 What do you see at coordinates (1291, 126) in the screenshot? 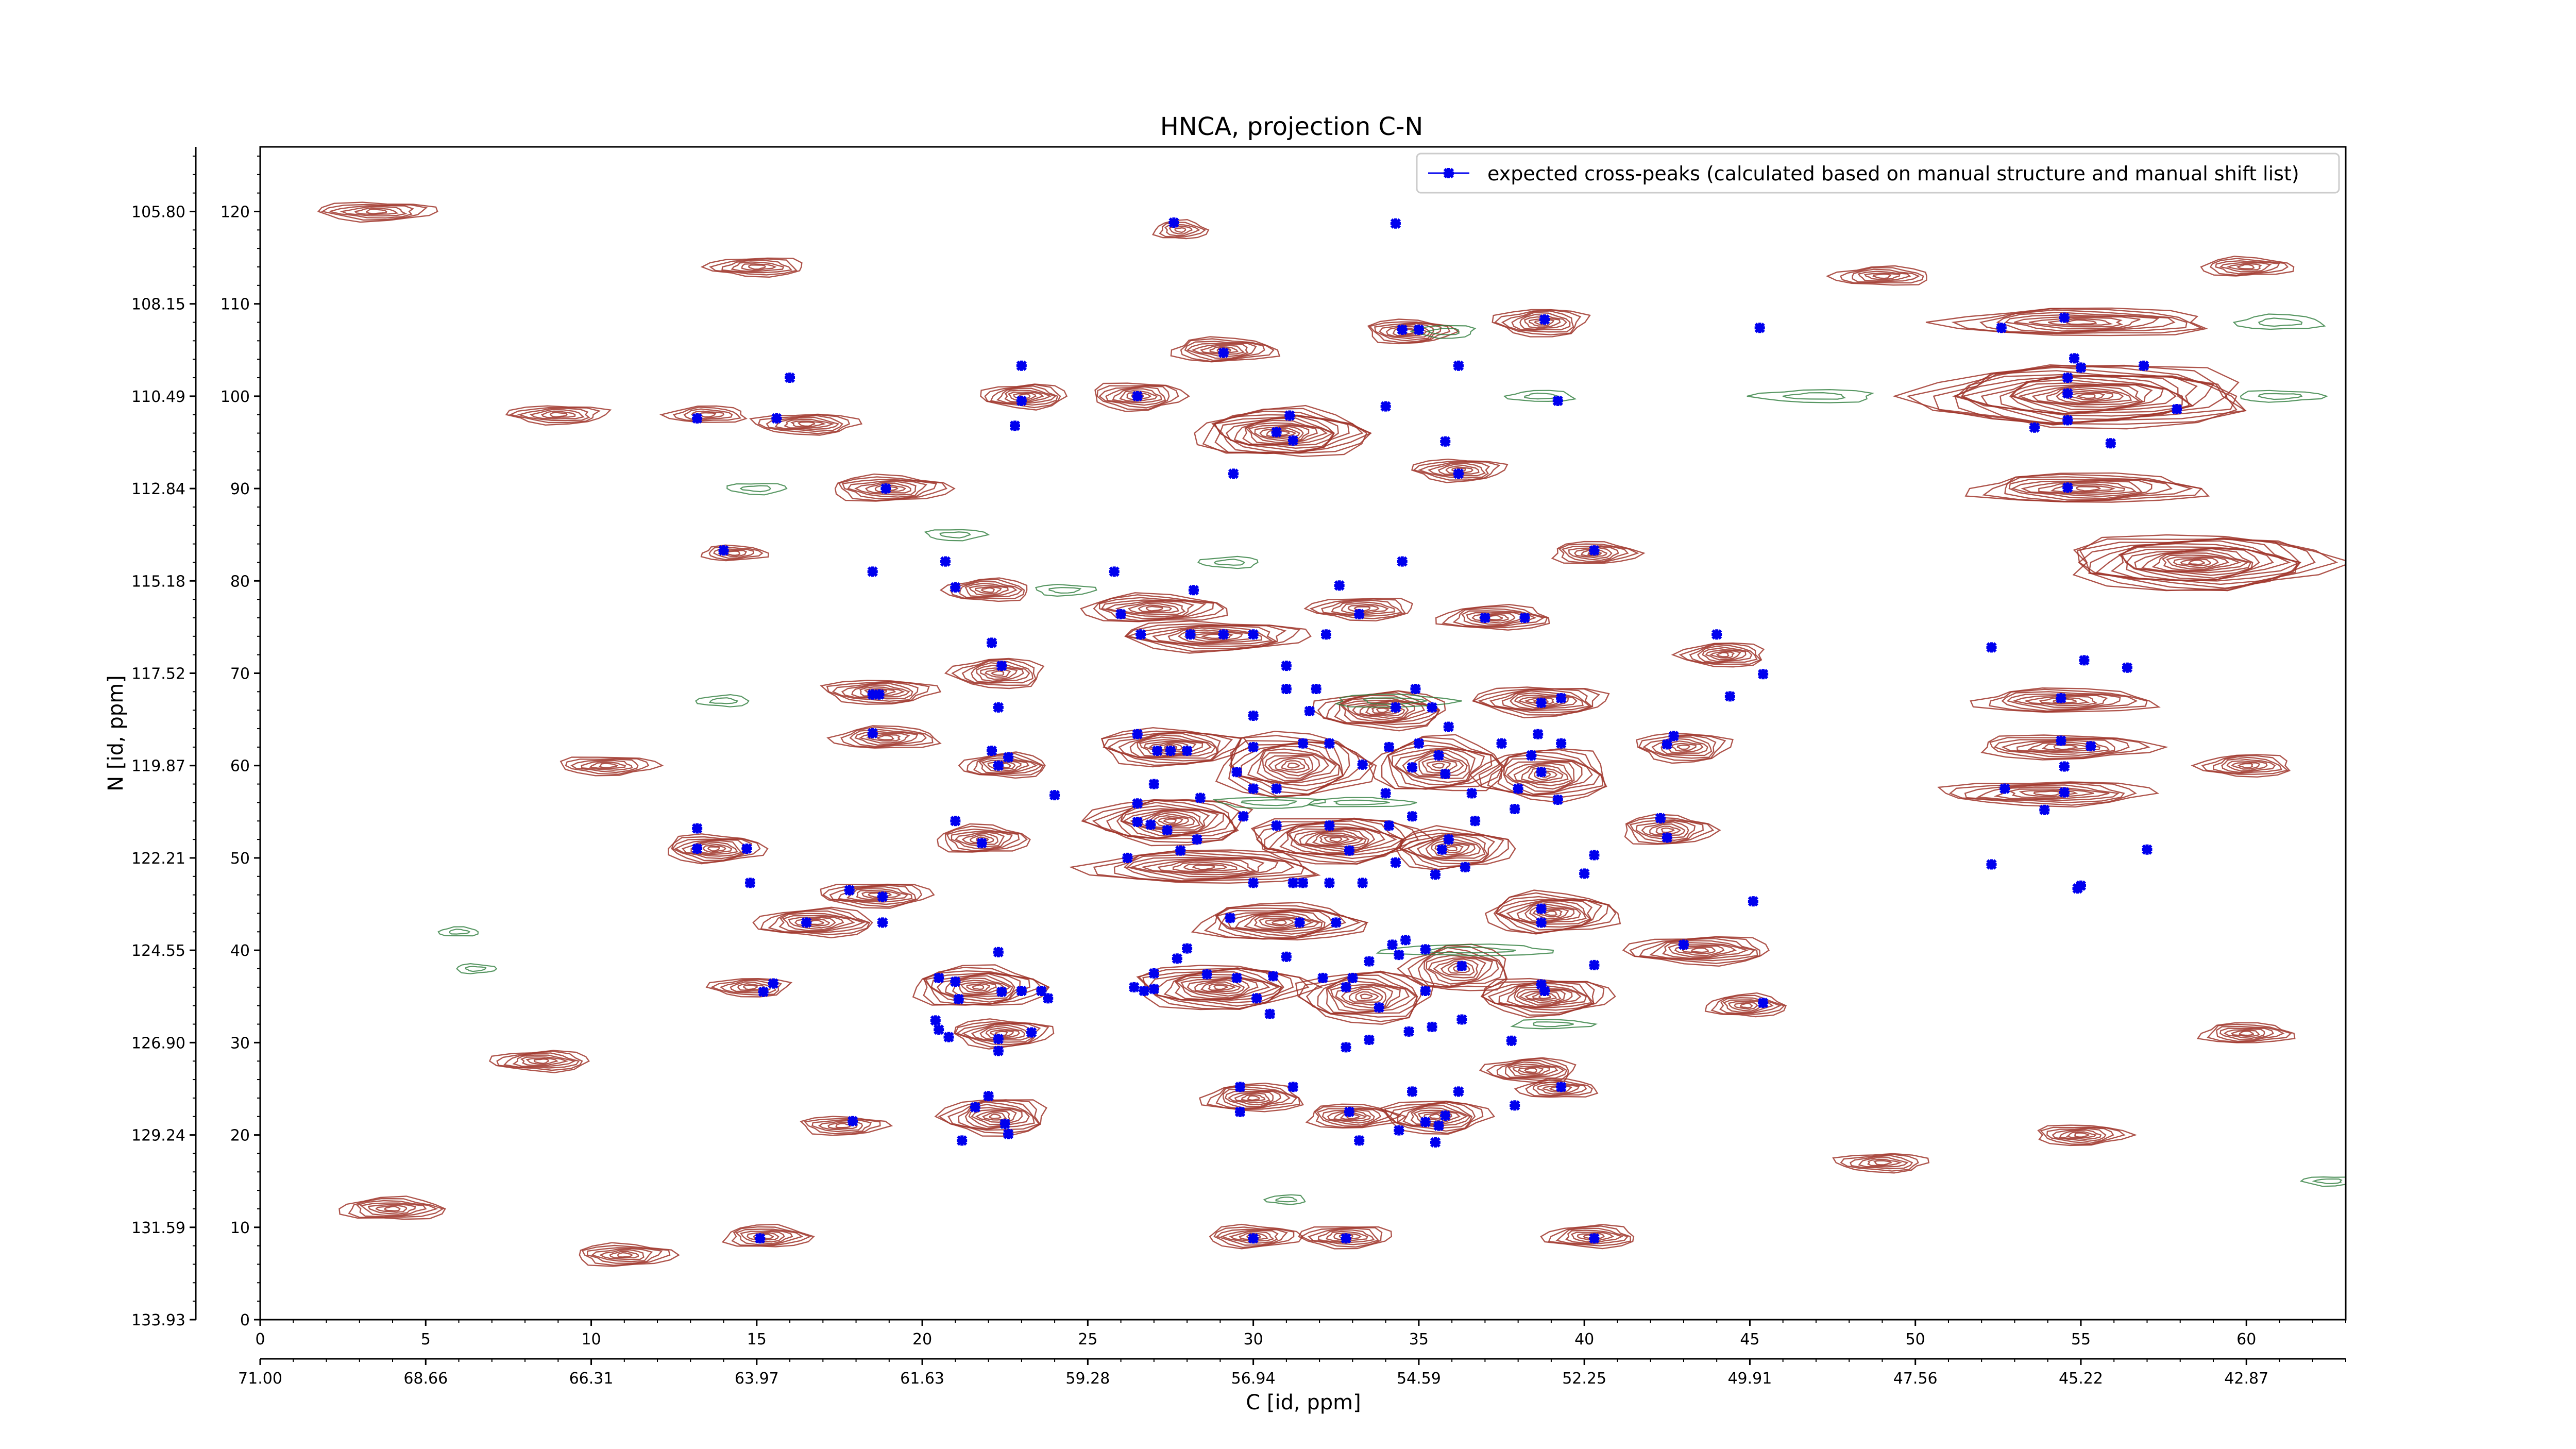
I see `chart-title: HNCA, projection C-N` at bounding box center [1291, 126].